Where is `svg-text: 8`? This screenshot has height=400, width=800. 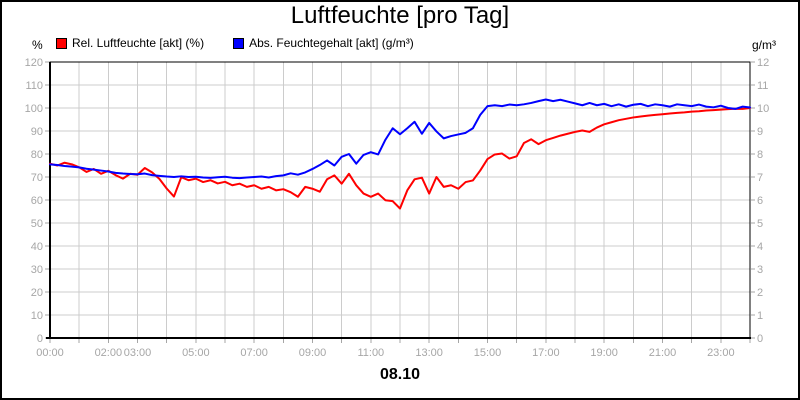 svg-text: 8 is located at coordinates (760, 155).